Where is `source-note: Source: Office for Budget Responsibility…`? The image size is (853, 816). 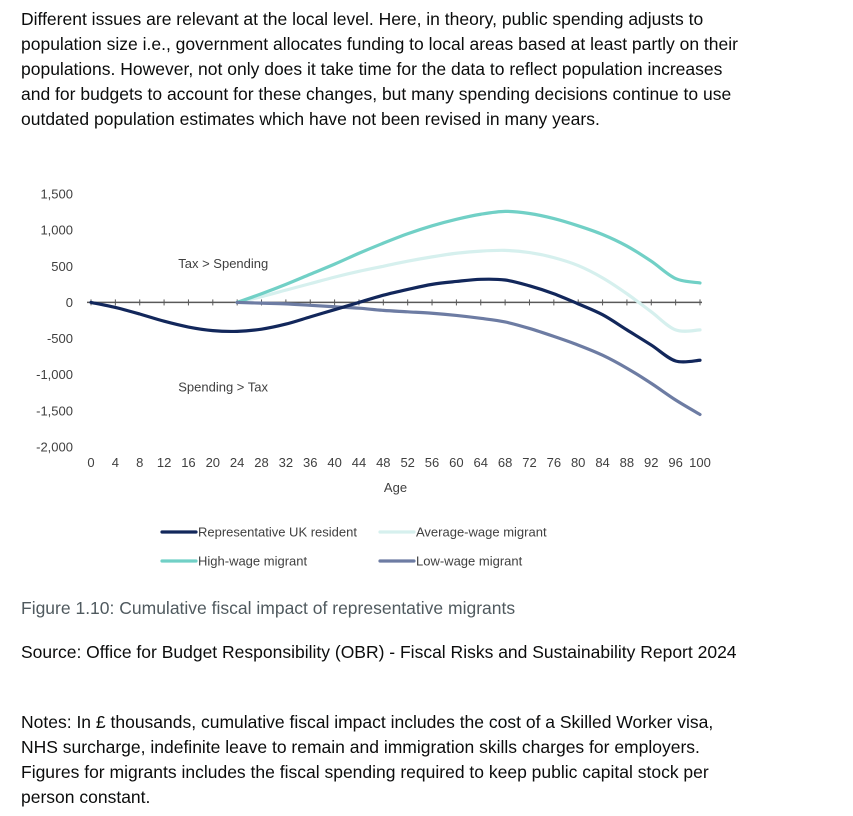
source-note: Source: Office for Budget Responsibility… is located at coordinates (379, 652).